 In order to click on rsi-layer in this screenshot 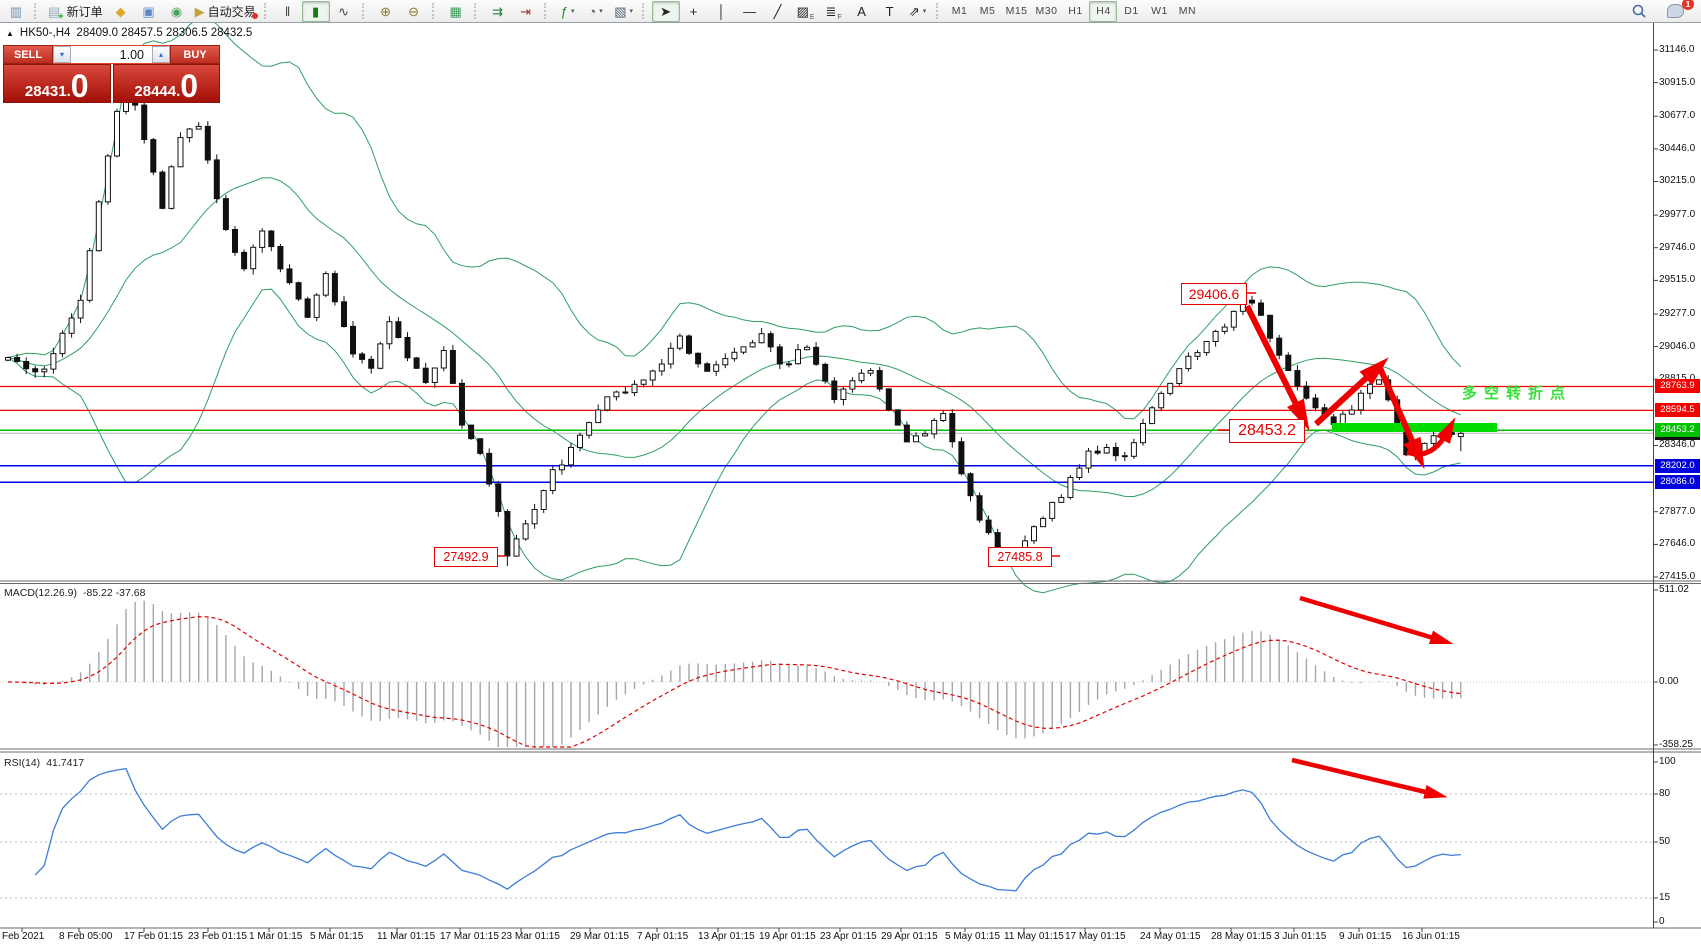, I will do `click(826, 833)`.